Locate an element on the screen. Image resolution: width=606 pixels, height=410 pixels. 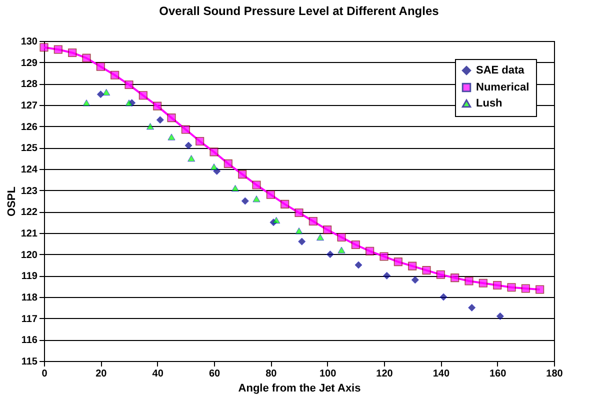
y-tick-label: 118 is located at coordinates (29, 298).